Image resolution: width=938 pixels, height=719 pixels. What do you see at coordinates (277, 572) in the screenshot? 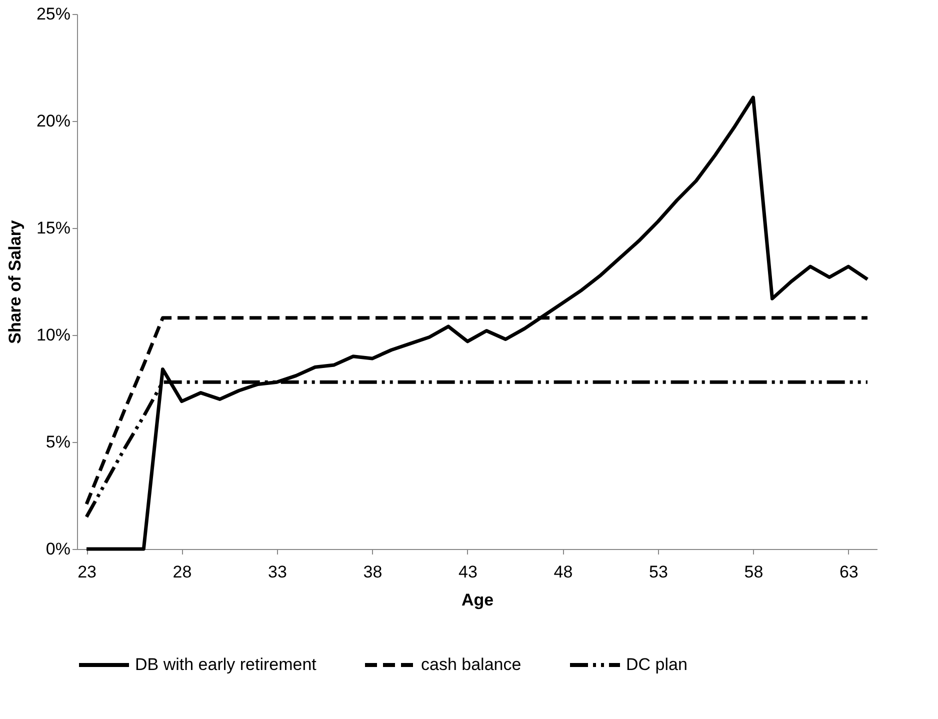
I see `x-tick-label: 33` at bounding box center [277, 572].